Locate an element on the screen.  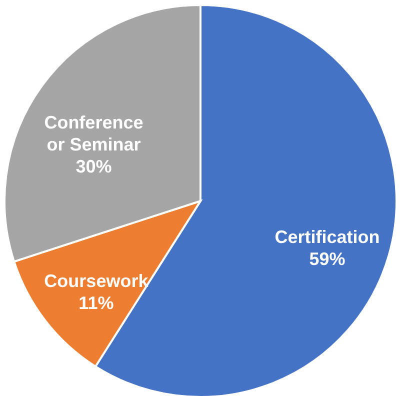
slice-label: Conference or Seminar is located at coordinates (94, 133).